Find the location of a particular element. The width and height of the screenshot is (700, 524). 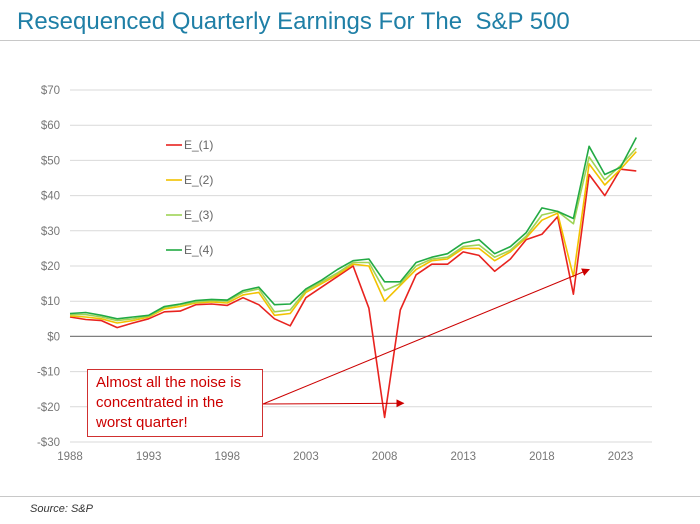

x-tick-label: 2013 is located at coordinates (463, 457).